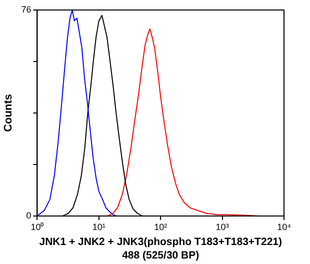  Describe the element at coordinates (160, 249) in the screenshot. I see `x-axis-title: JNK1 + JNK2 + JNK3(phospho T183+T183+T221) 488 (525/30 BP)` at that location.